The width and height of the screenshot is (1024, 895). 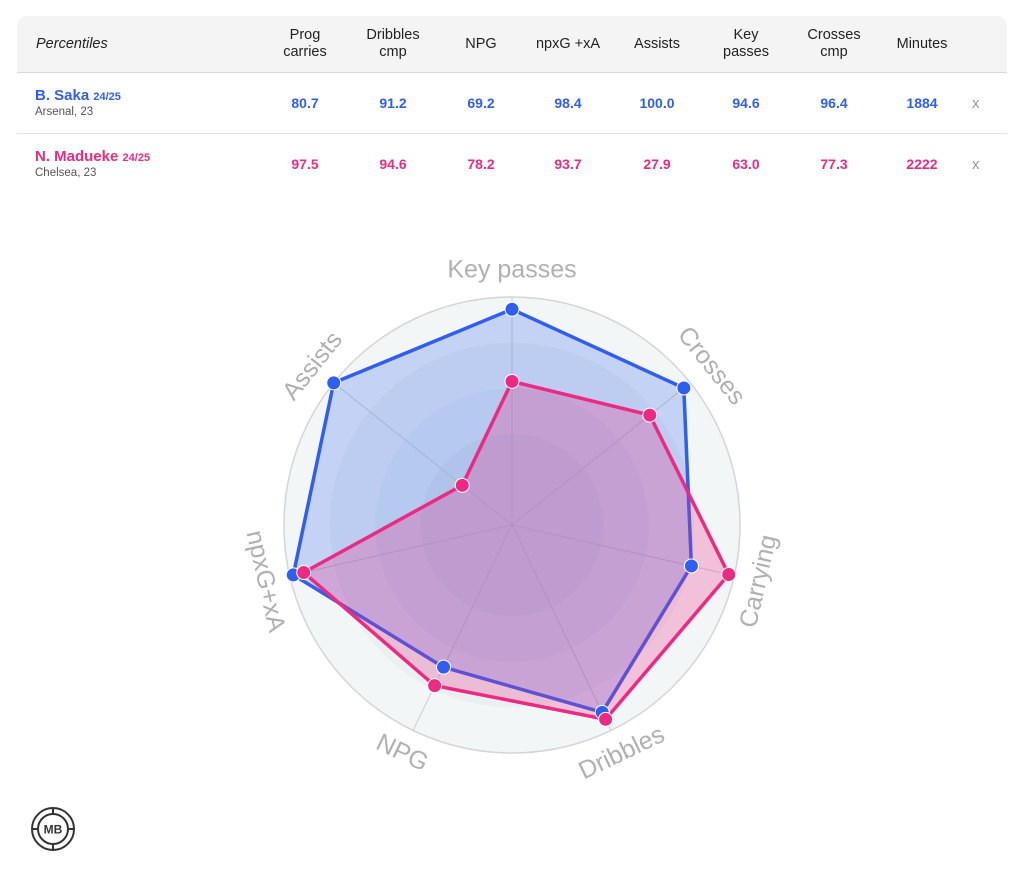 I want to click on col-header-crosses-cmp: Crosses cmp, so click(x=834, y=43).